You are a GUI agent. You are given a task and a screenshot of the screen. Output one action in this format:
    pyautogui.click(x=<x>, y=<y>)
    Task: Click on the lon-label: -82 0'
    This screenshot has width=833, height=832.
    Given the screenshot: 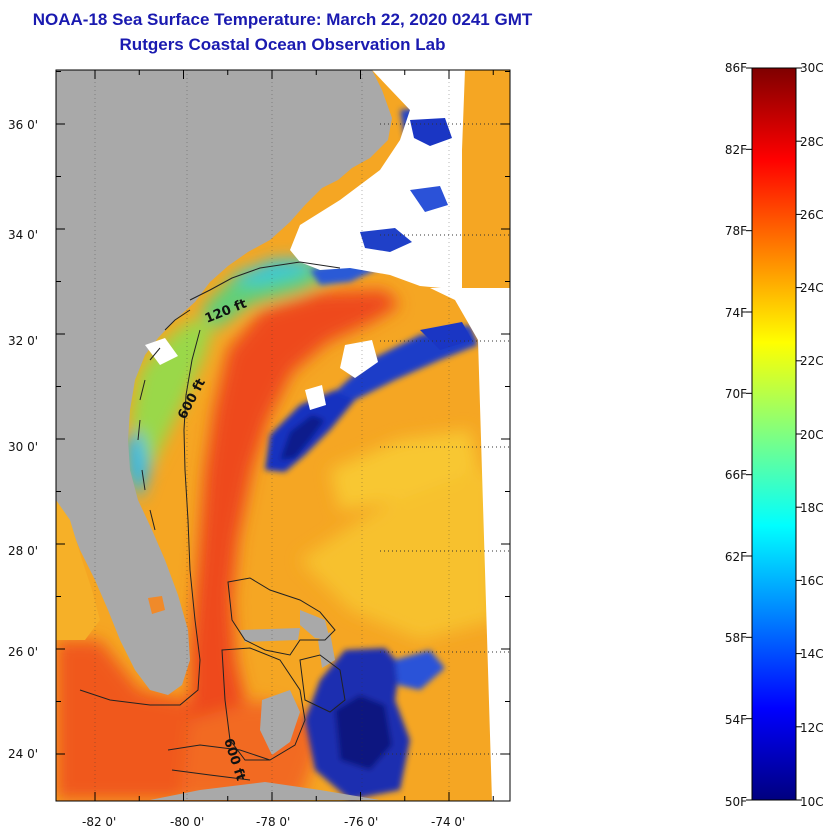 What is the action you would take?
    pyautogui.click(x=99, y=822)
    